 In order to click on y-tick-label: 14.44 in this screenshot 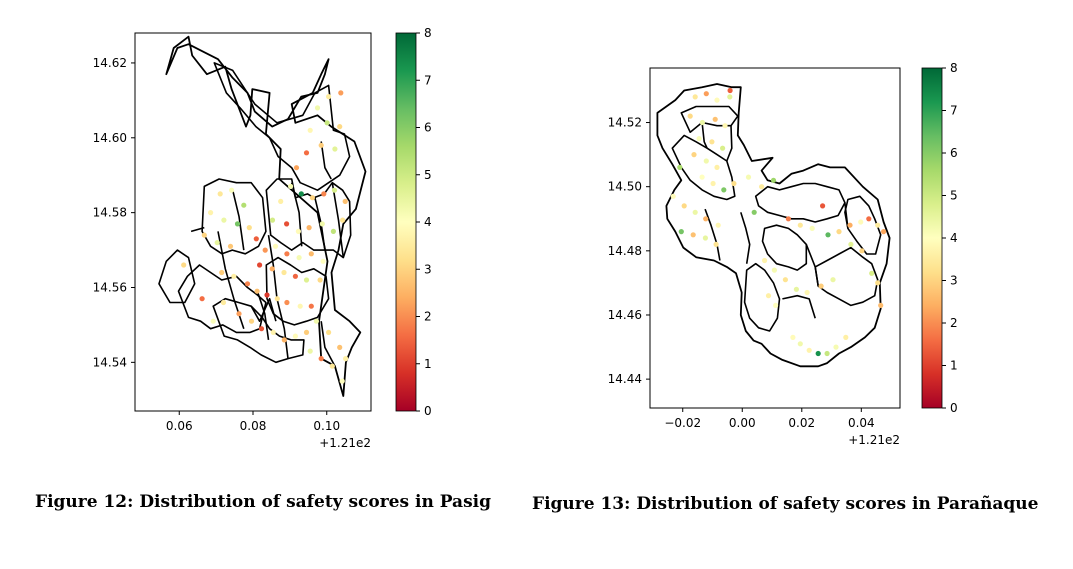, I will do `click(625, 379)`.